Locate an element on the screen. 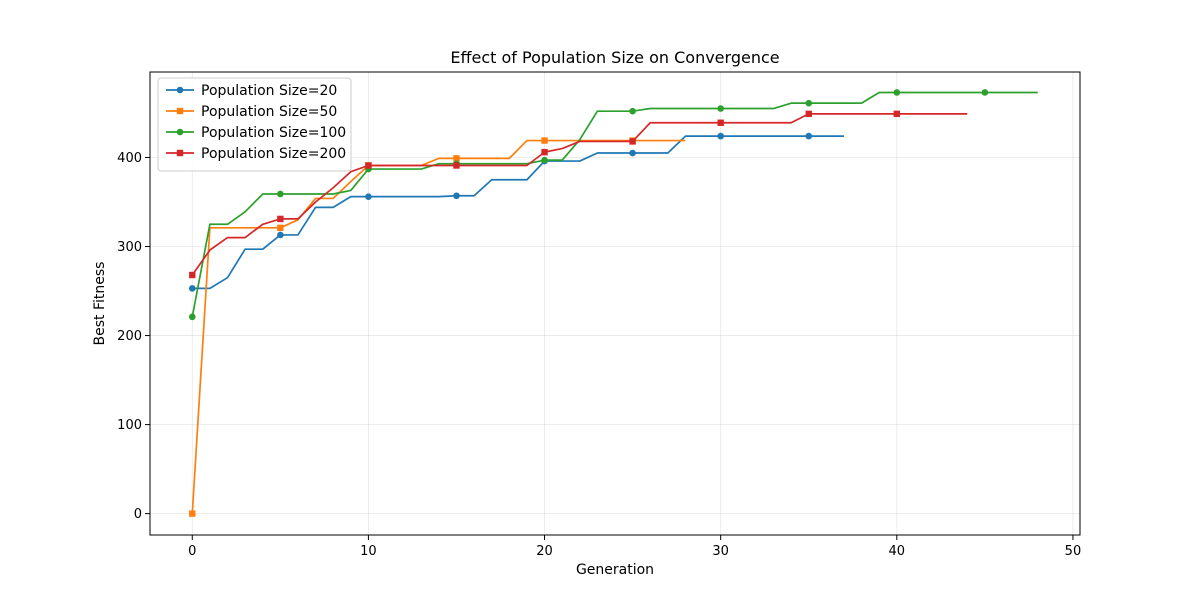 The height and width of the screenshot is (600, 1200). y-tick-label: 200 is located at coordinates (129, 336).